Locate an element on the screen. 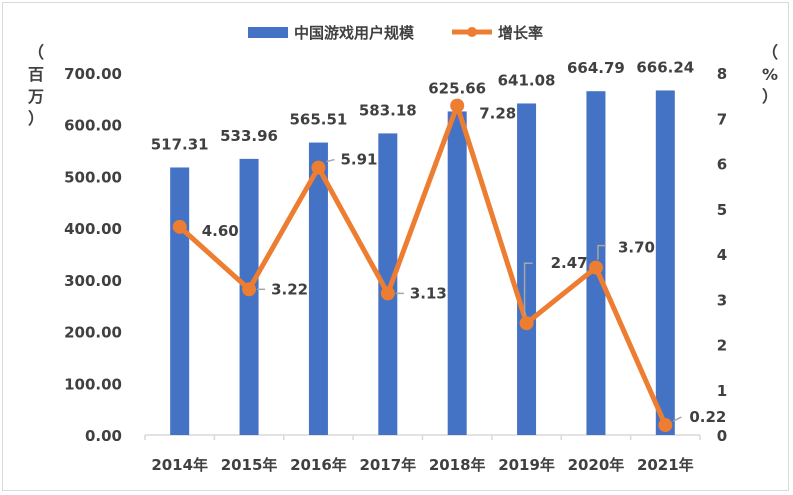  bar-data-label: 583.18 is located at coordinates (388, 110).